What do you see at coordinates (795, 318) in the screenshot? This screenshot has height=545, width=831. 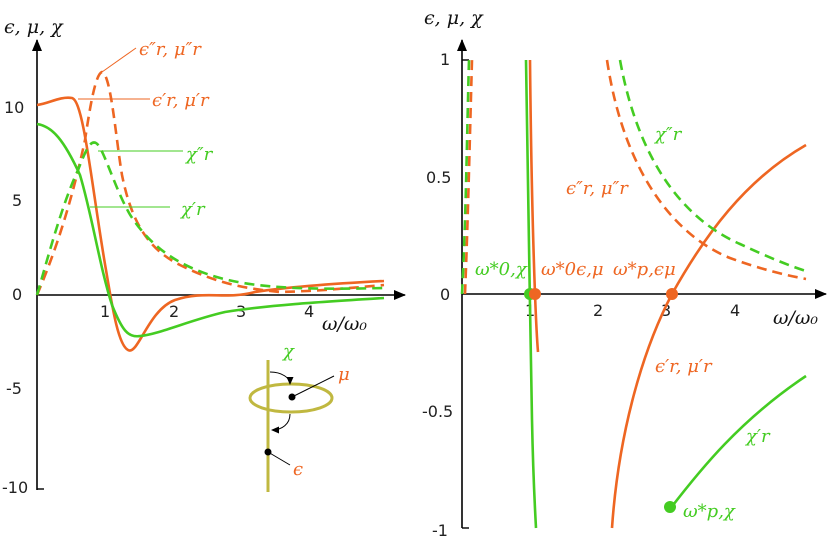 I see `right-x-axis-label: ω/ω₀` at bounding box center [795, 318].